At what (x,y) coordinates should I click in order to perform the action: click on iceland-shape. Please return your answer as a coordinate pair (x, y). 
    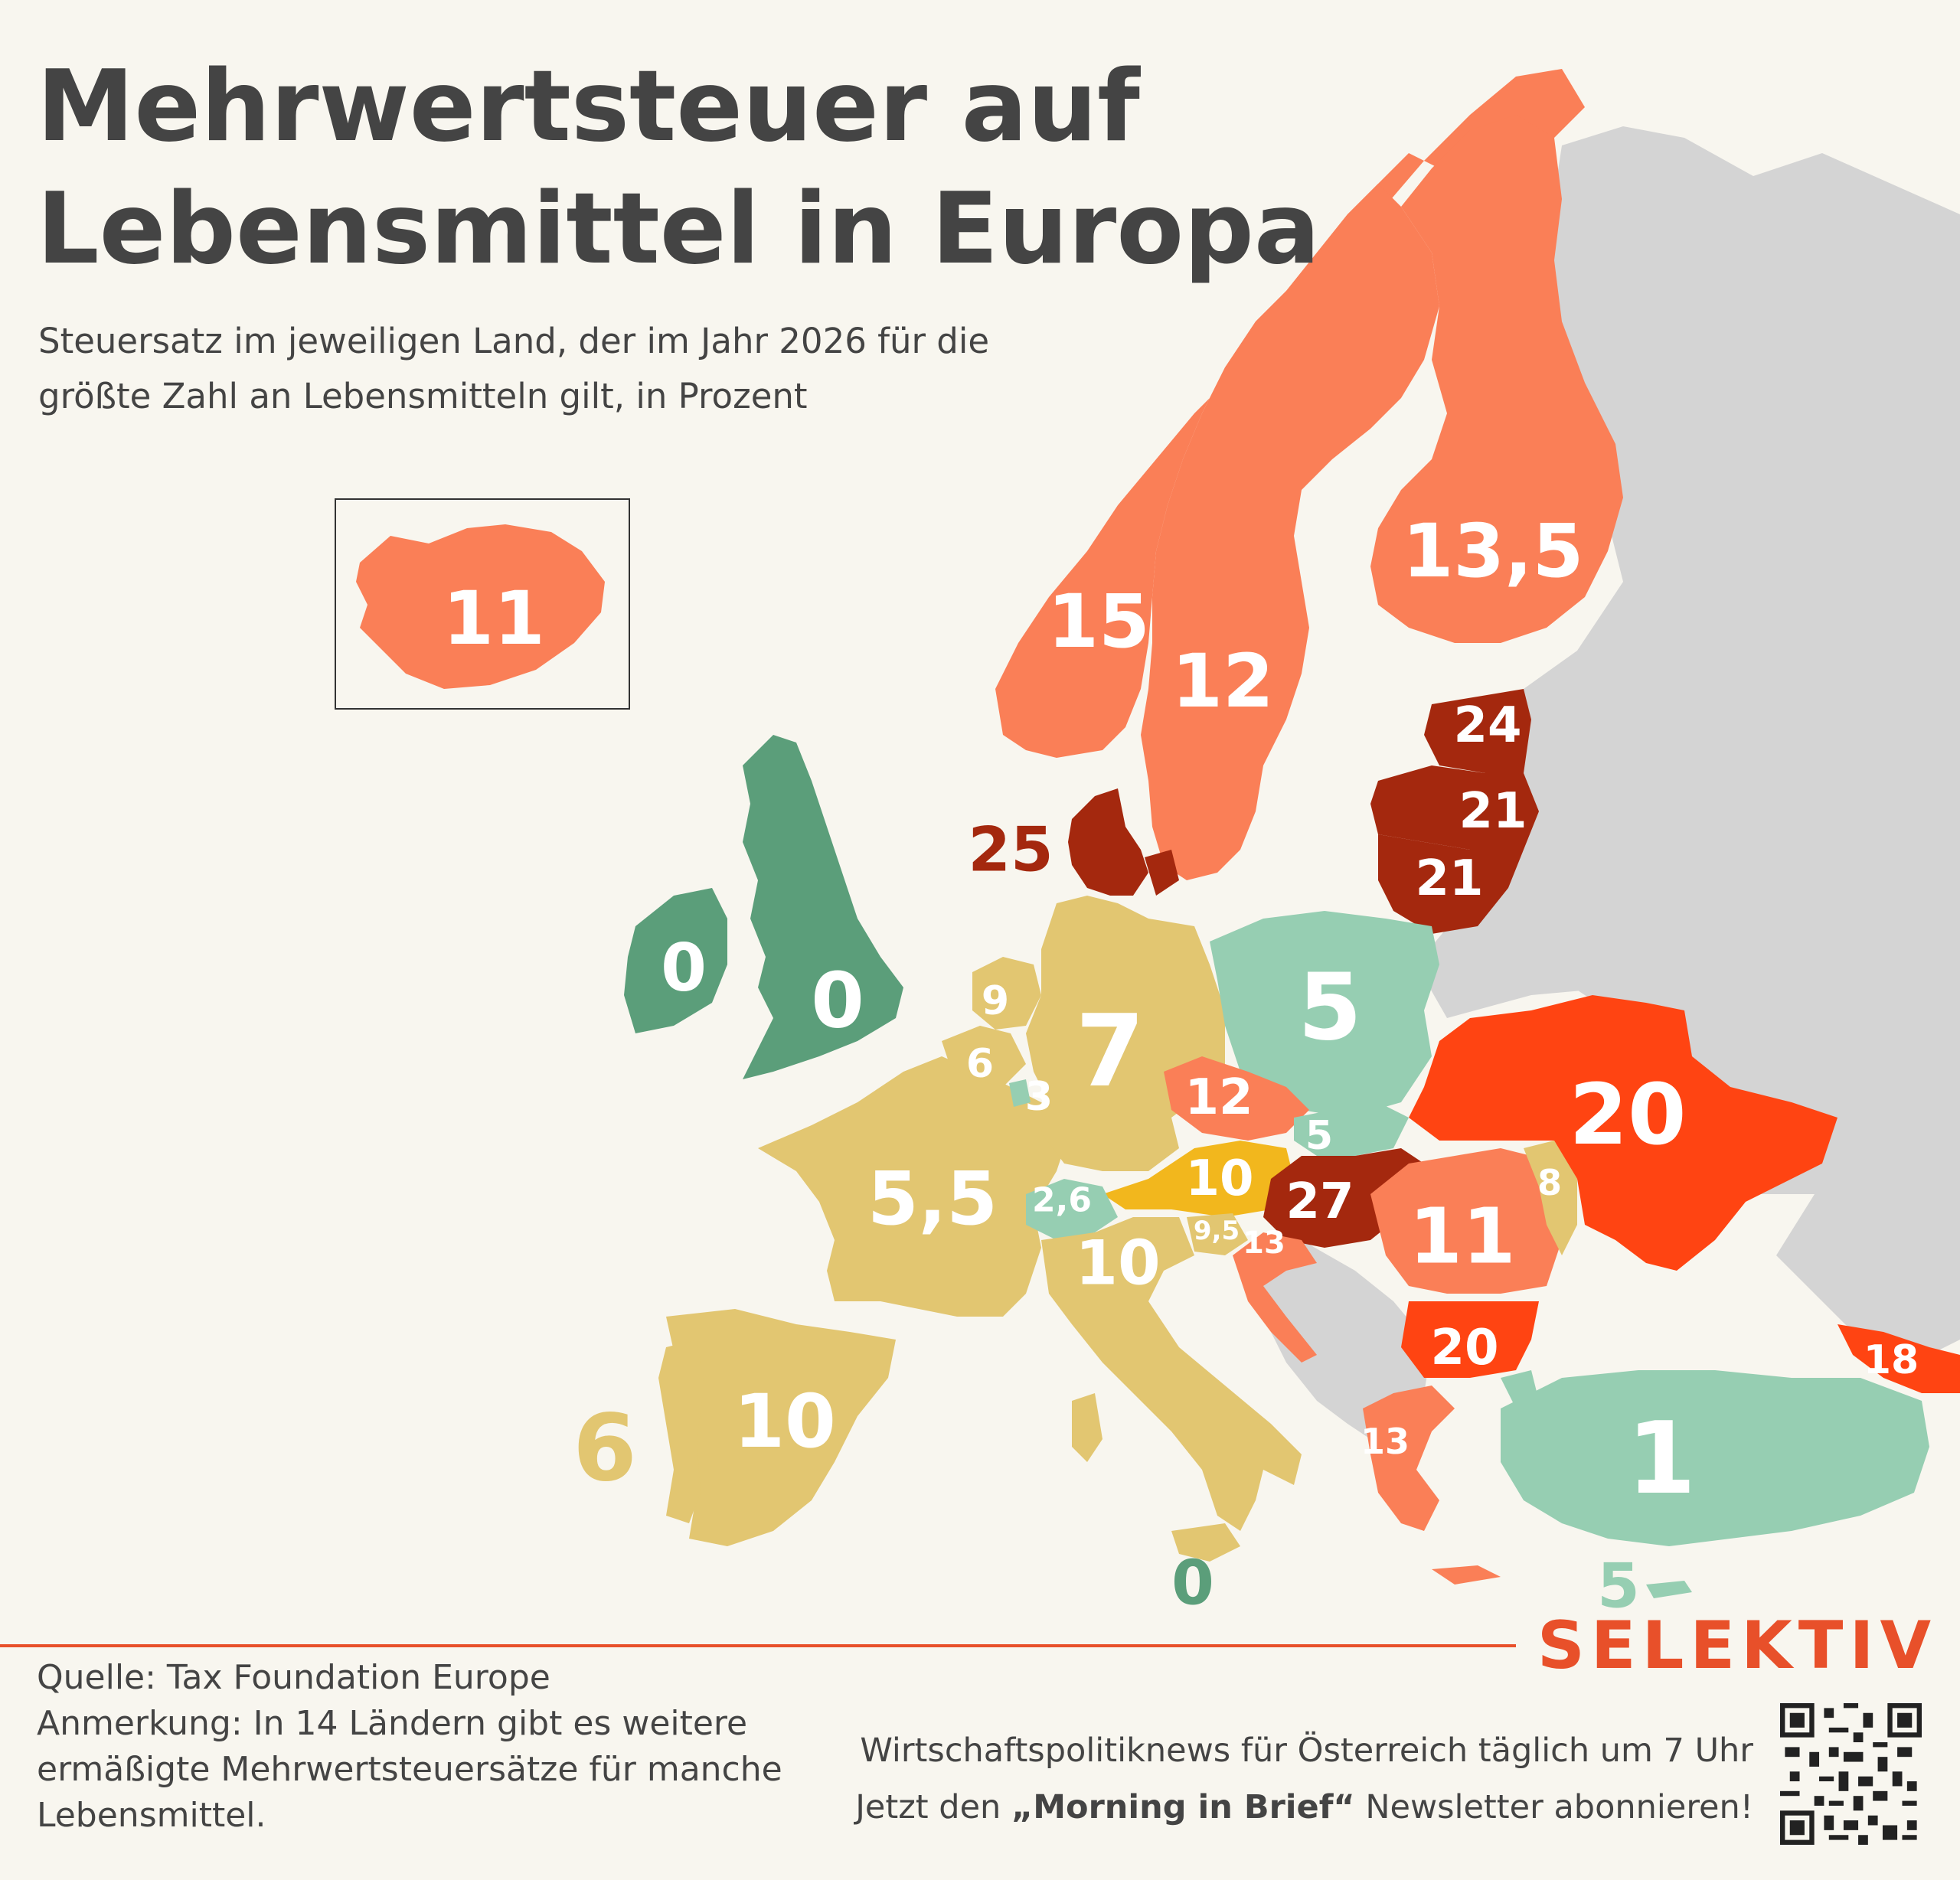
    Looking at the image, I should click on (480, 606).